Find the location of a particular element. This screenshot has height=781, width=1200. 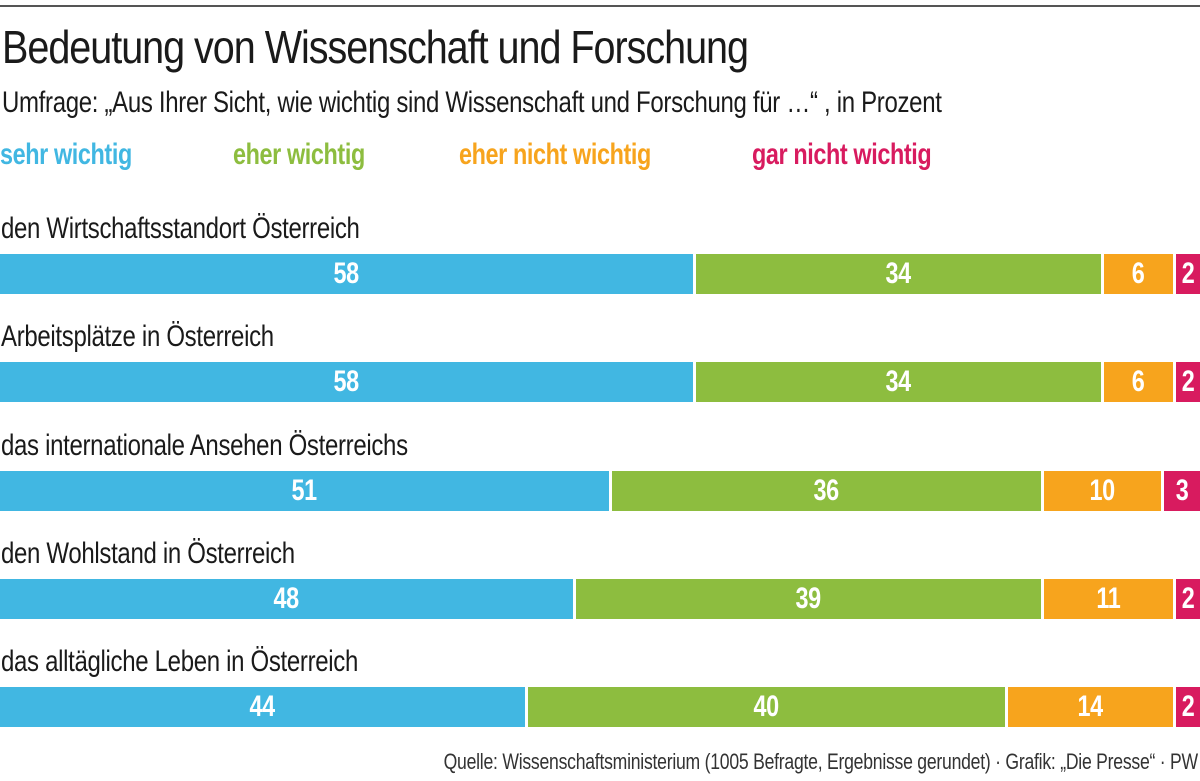

data-label: 11 is located at coordinates (1108, 598).